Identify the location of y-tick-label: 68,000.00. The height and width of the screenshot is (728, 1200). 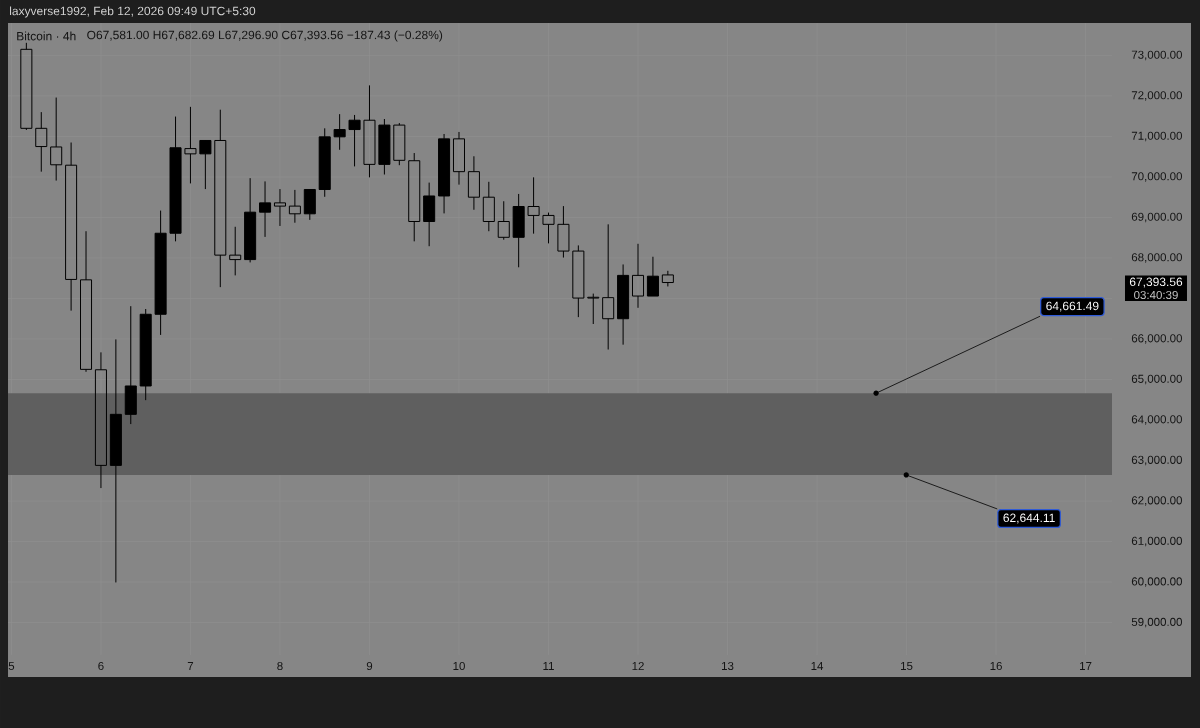
(1156, 258).